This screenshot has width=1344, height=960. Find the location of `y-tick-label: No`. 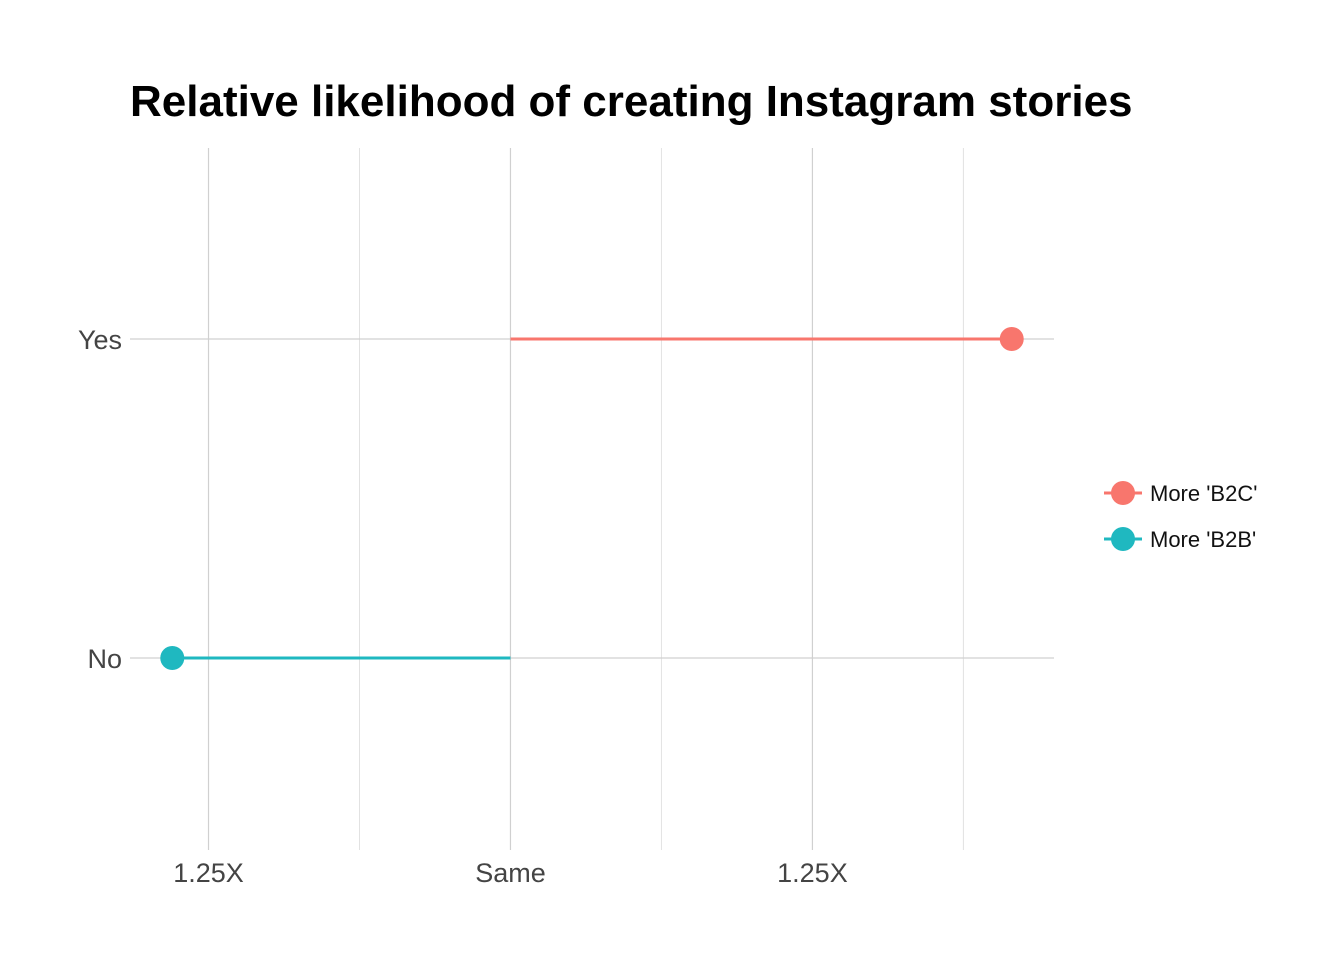

y-tick-label: No is located at coordinates (104, 659).